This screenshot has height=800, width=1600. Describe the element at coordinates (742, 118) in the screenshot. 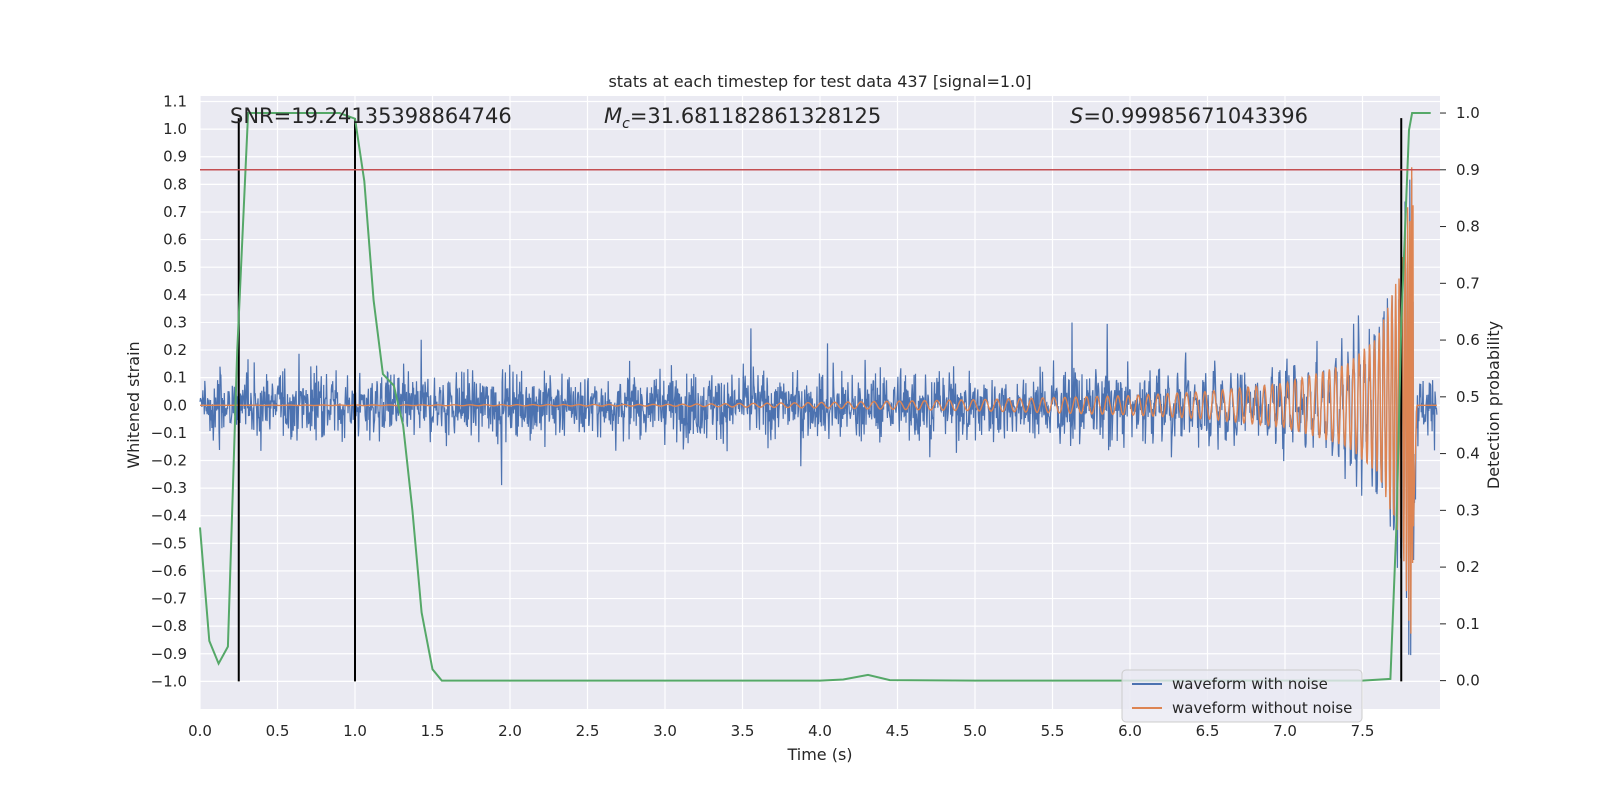

I see `chirp-mass-annotation: Mc=31.681182861328125` at that location.